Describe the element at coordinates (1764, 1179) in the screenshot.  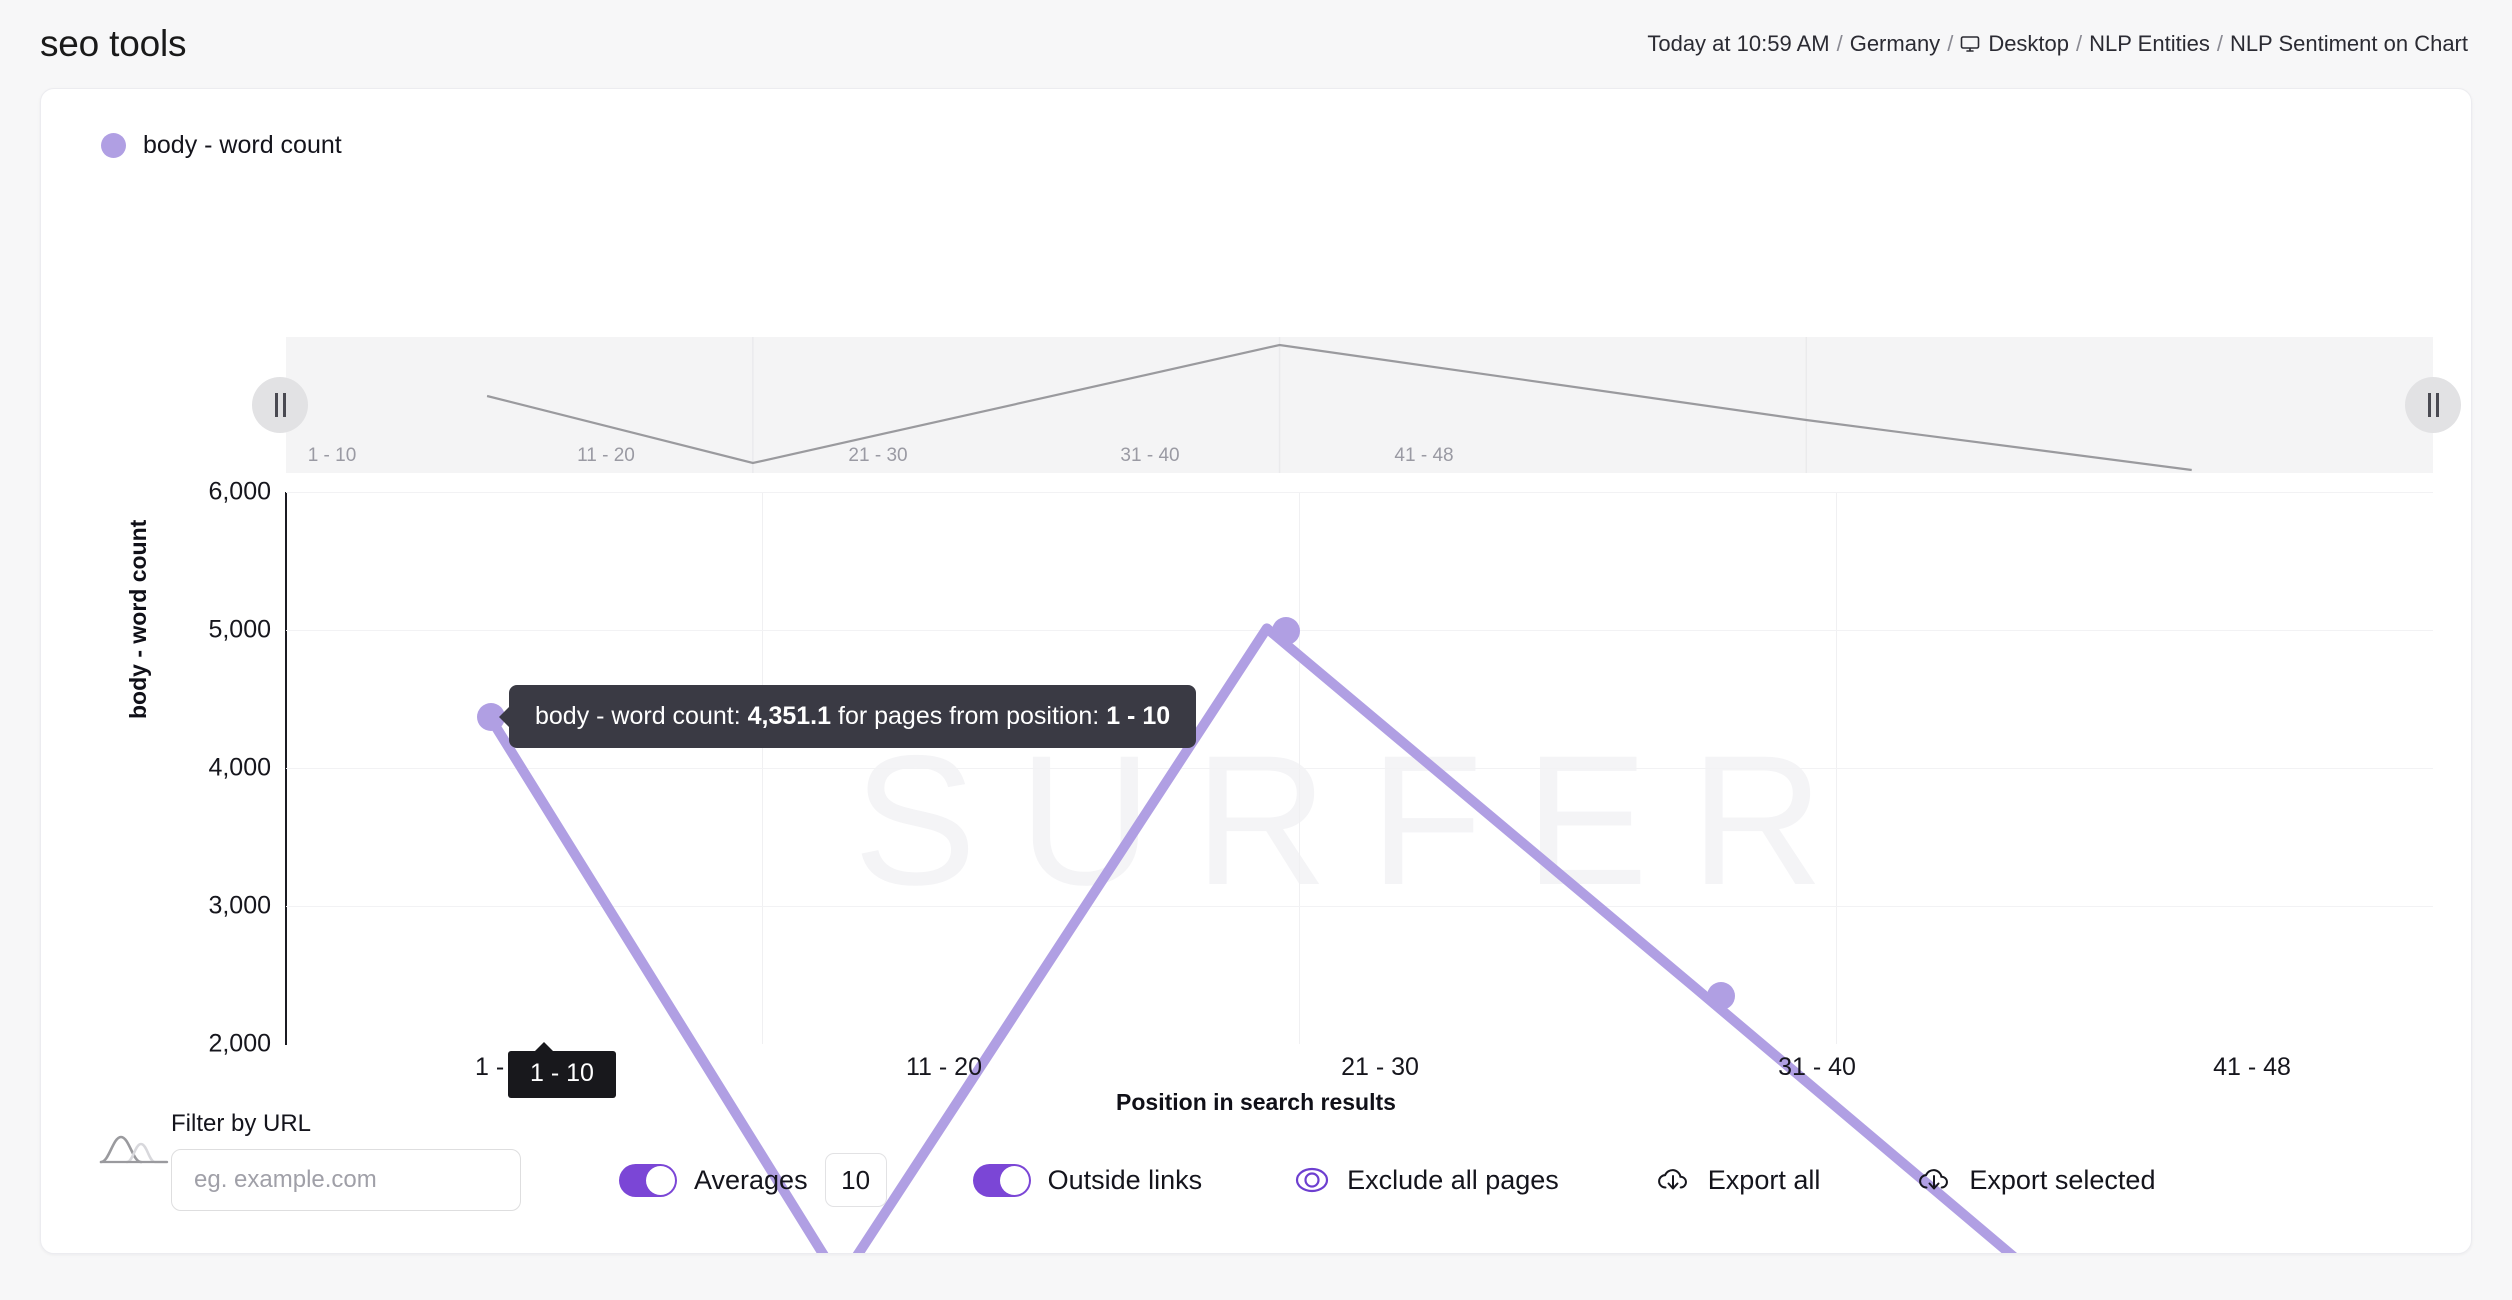
I see `export-all-label: Export all` at that location.